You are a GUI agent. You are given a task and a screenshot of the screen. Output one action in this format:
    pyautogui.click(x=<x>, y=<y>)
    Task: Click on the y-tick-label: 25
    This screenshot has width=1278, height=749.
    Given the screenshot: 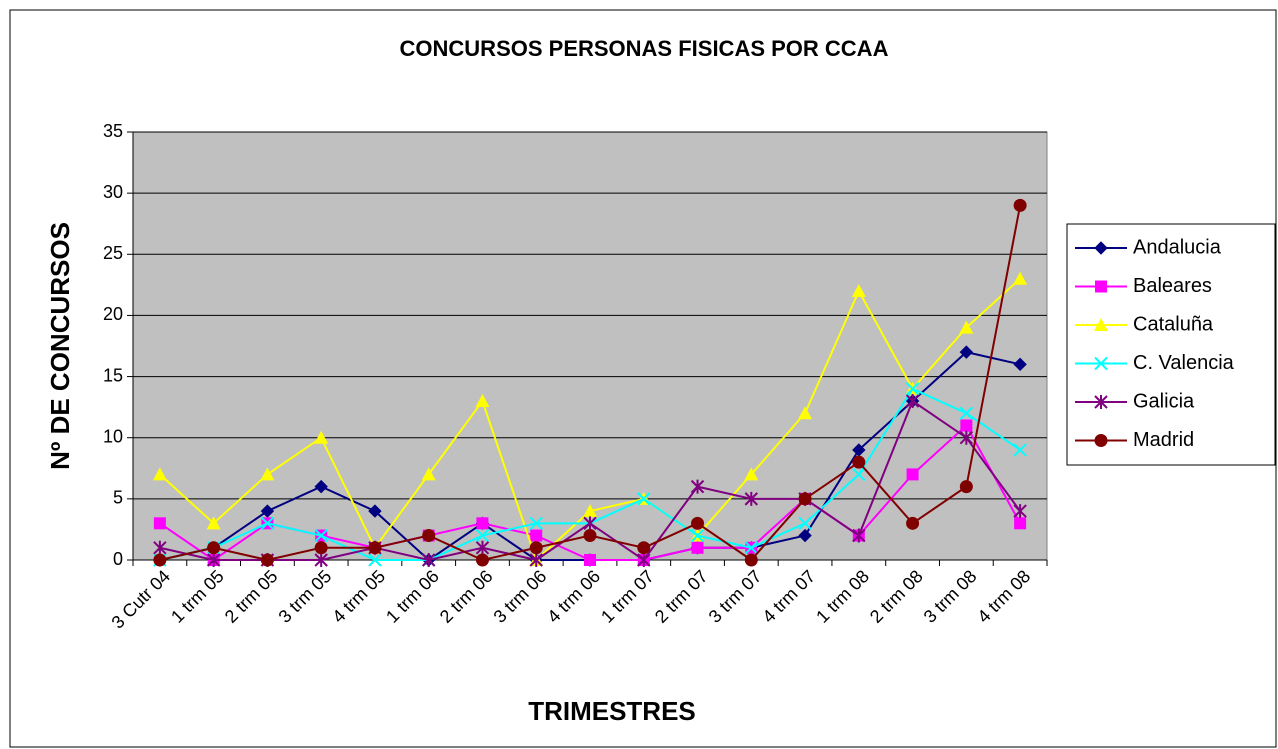 What is the action you would take?
    pyautogui.click(x=113, y=253)
    